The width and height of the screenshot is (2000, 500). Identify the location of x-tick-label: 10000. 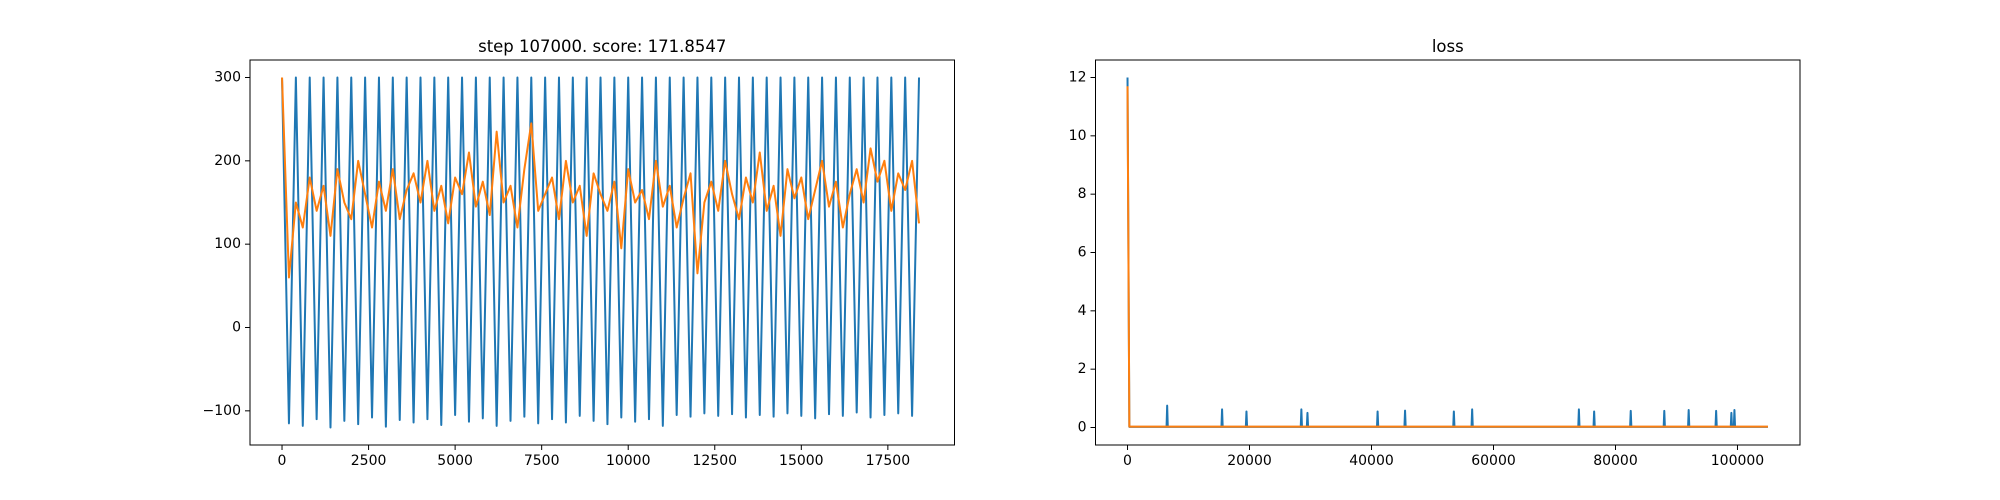
(628, 461).